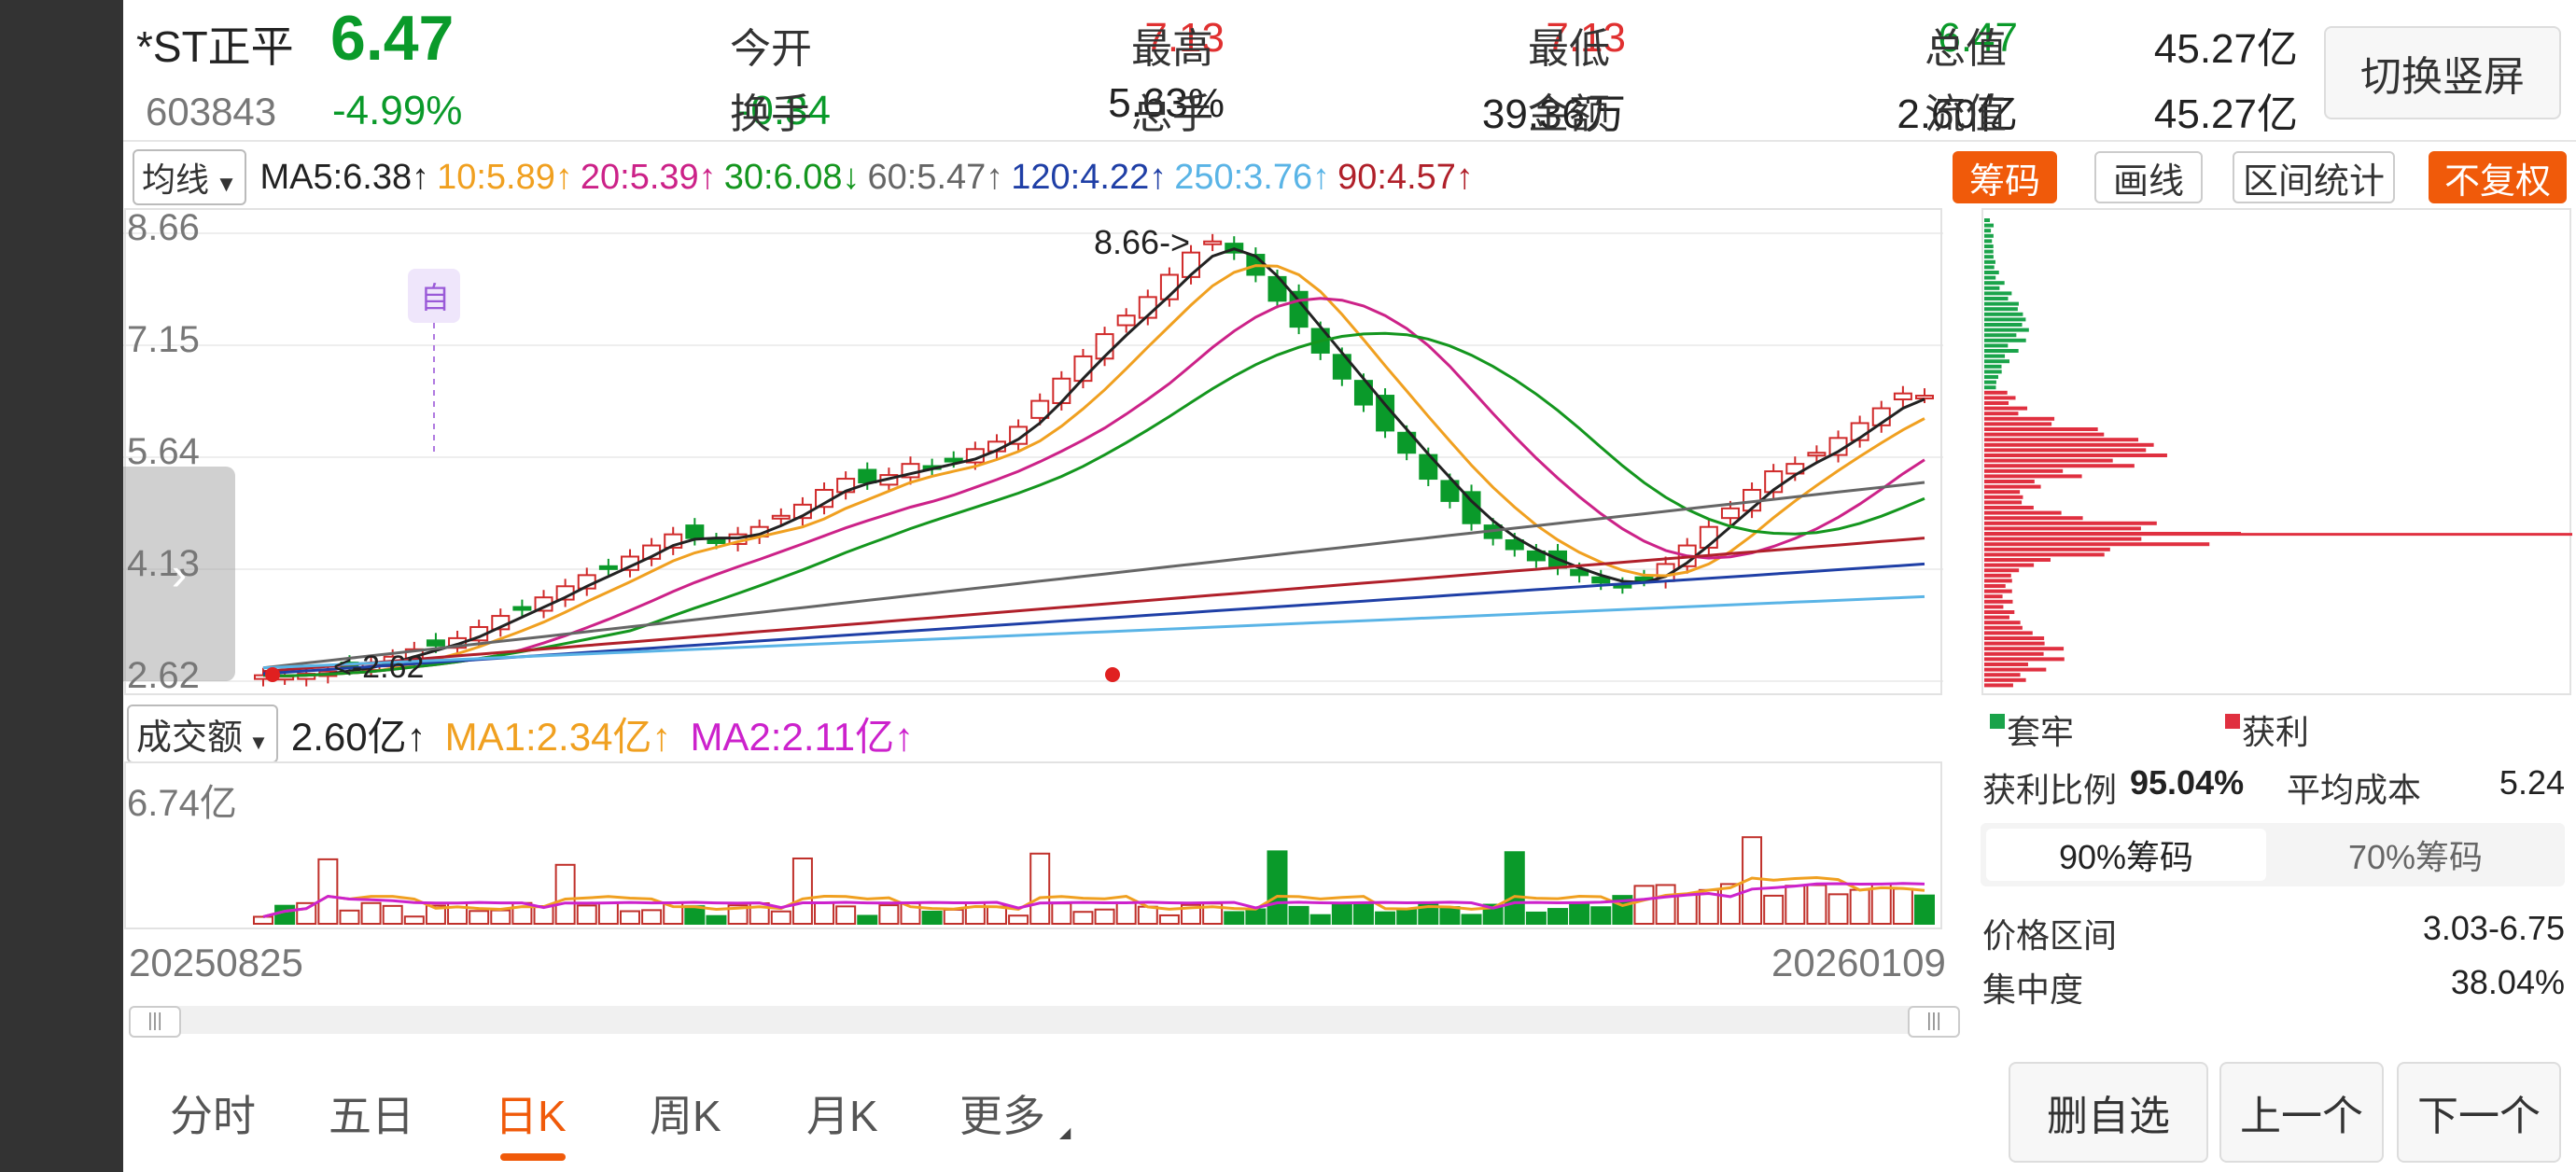 This screenshot has height=1172, width=2576. I want to click on prev-stock-button: 上一个, so click(2301, 1112).